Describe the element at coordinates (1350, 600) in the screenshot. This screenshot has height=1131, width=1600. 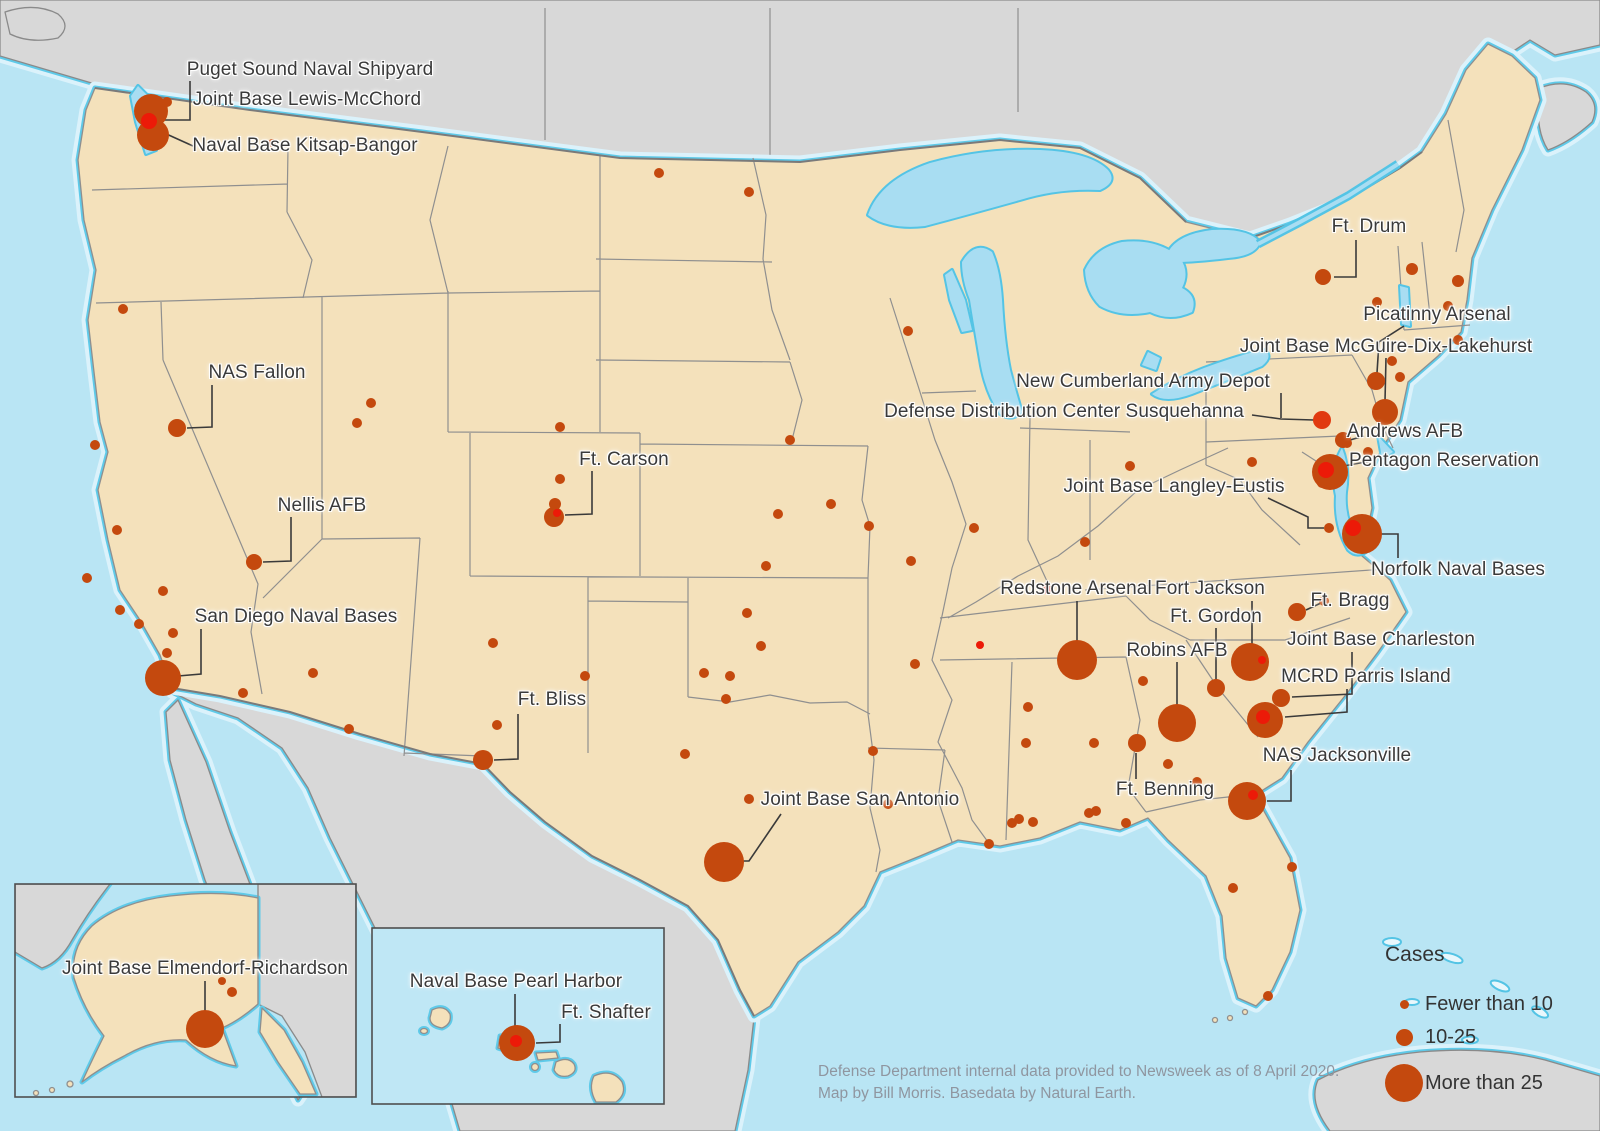
I see `base-label-ft-bragg: Ft. Bragg` at that location.